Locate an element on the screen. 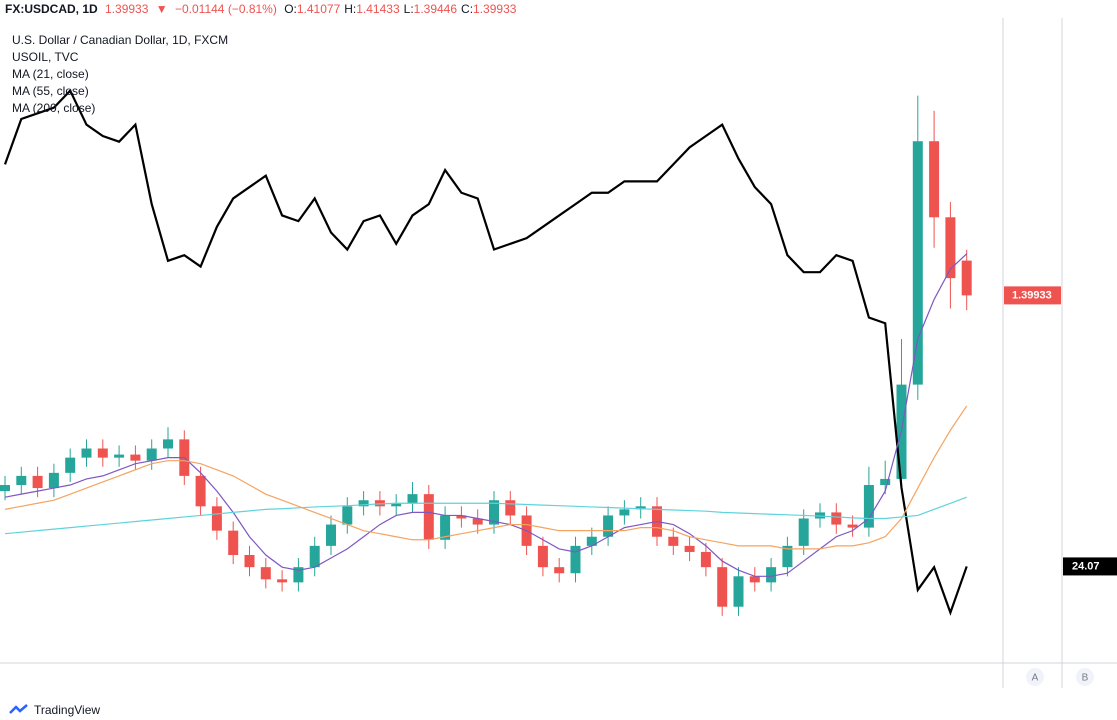 This screenshot has height=720, width=1117. ohlc-label: L: is located at coordinates (408, 9).